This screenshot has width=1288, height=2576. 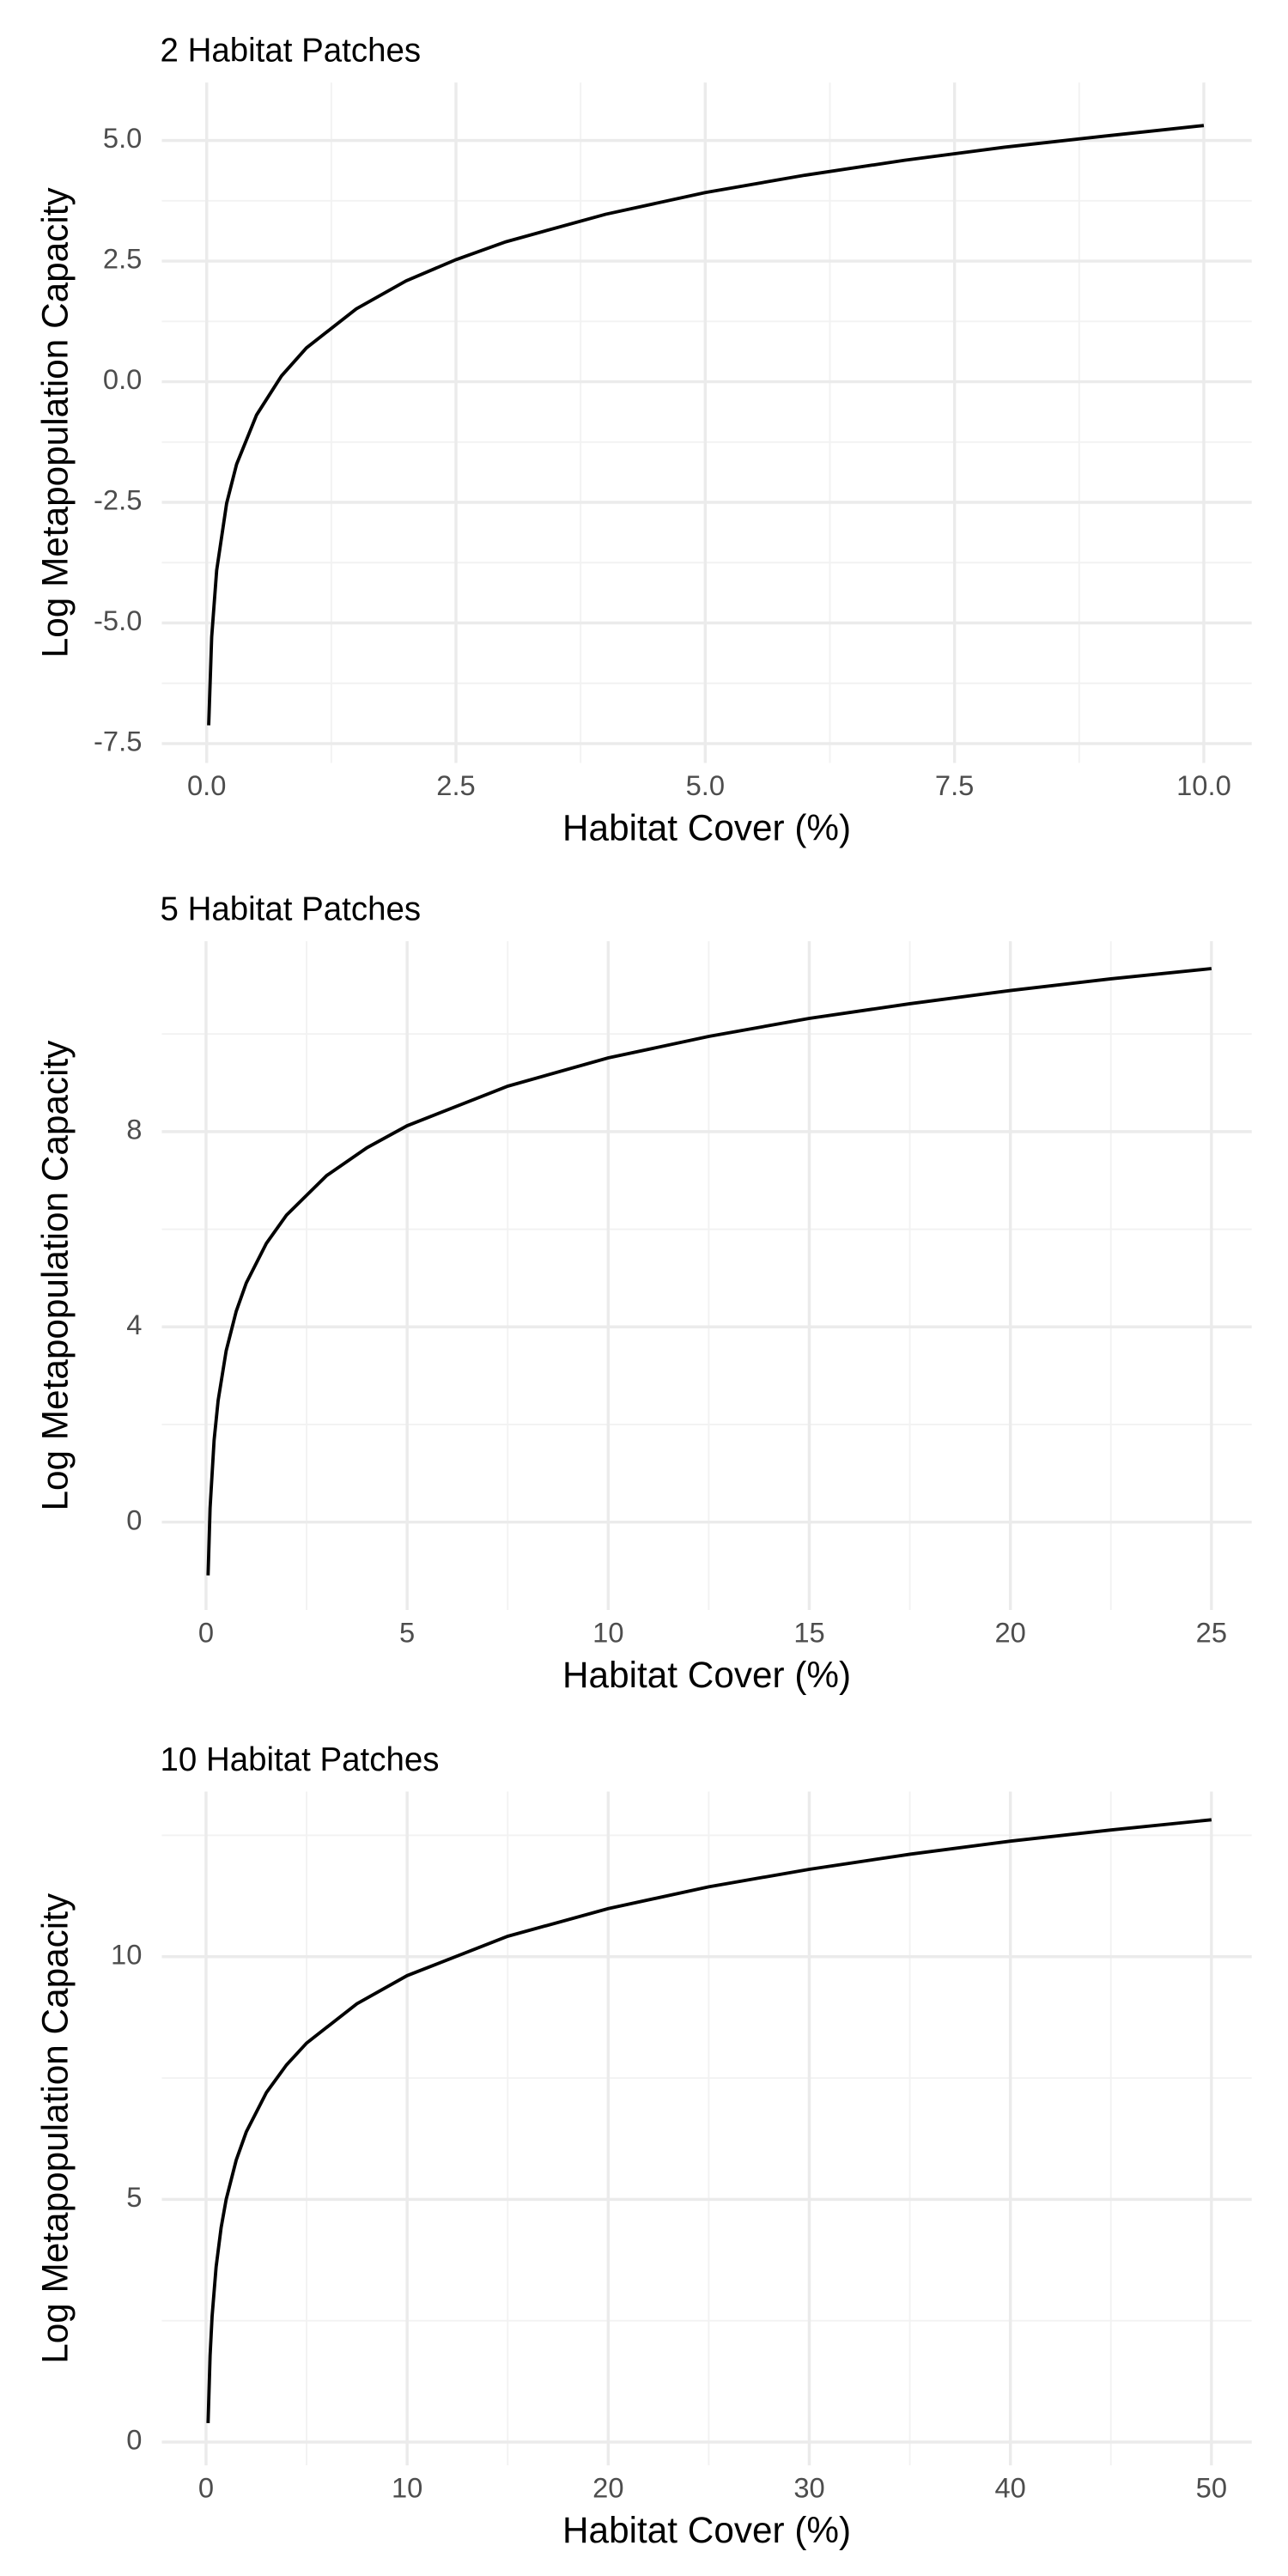 What do you see at coordinates (118, 500) in the screenshot?
I see `y-tick-label: -2.5` at bounding box center [118, 500].